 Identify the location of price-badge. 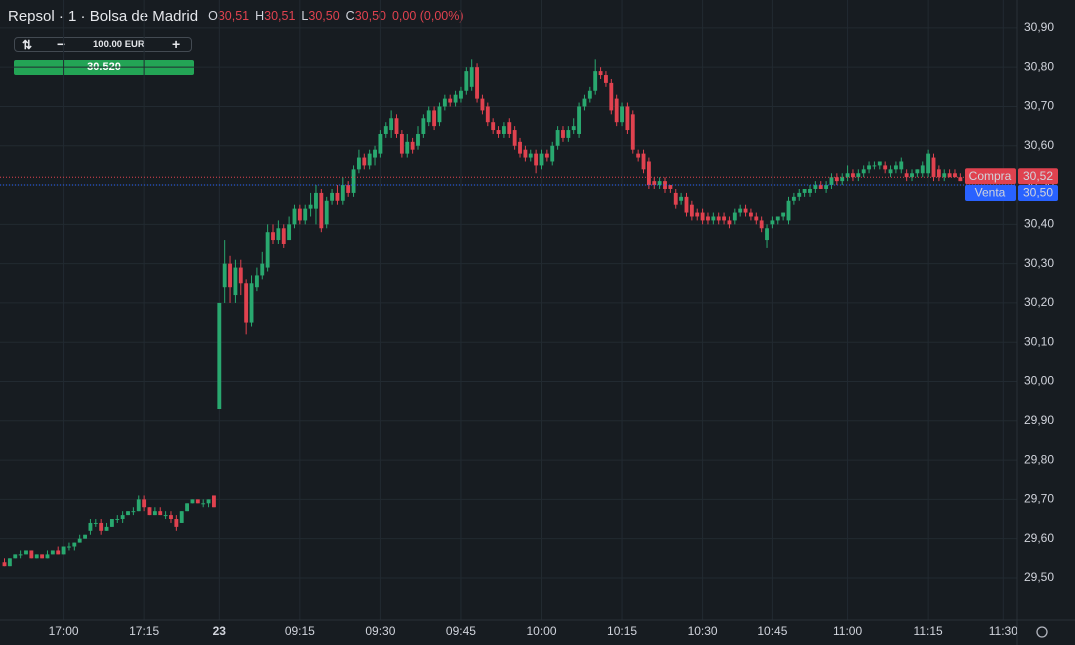
(1038, 176).